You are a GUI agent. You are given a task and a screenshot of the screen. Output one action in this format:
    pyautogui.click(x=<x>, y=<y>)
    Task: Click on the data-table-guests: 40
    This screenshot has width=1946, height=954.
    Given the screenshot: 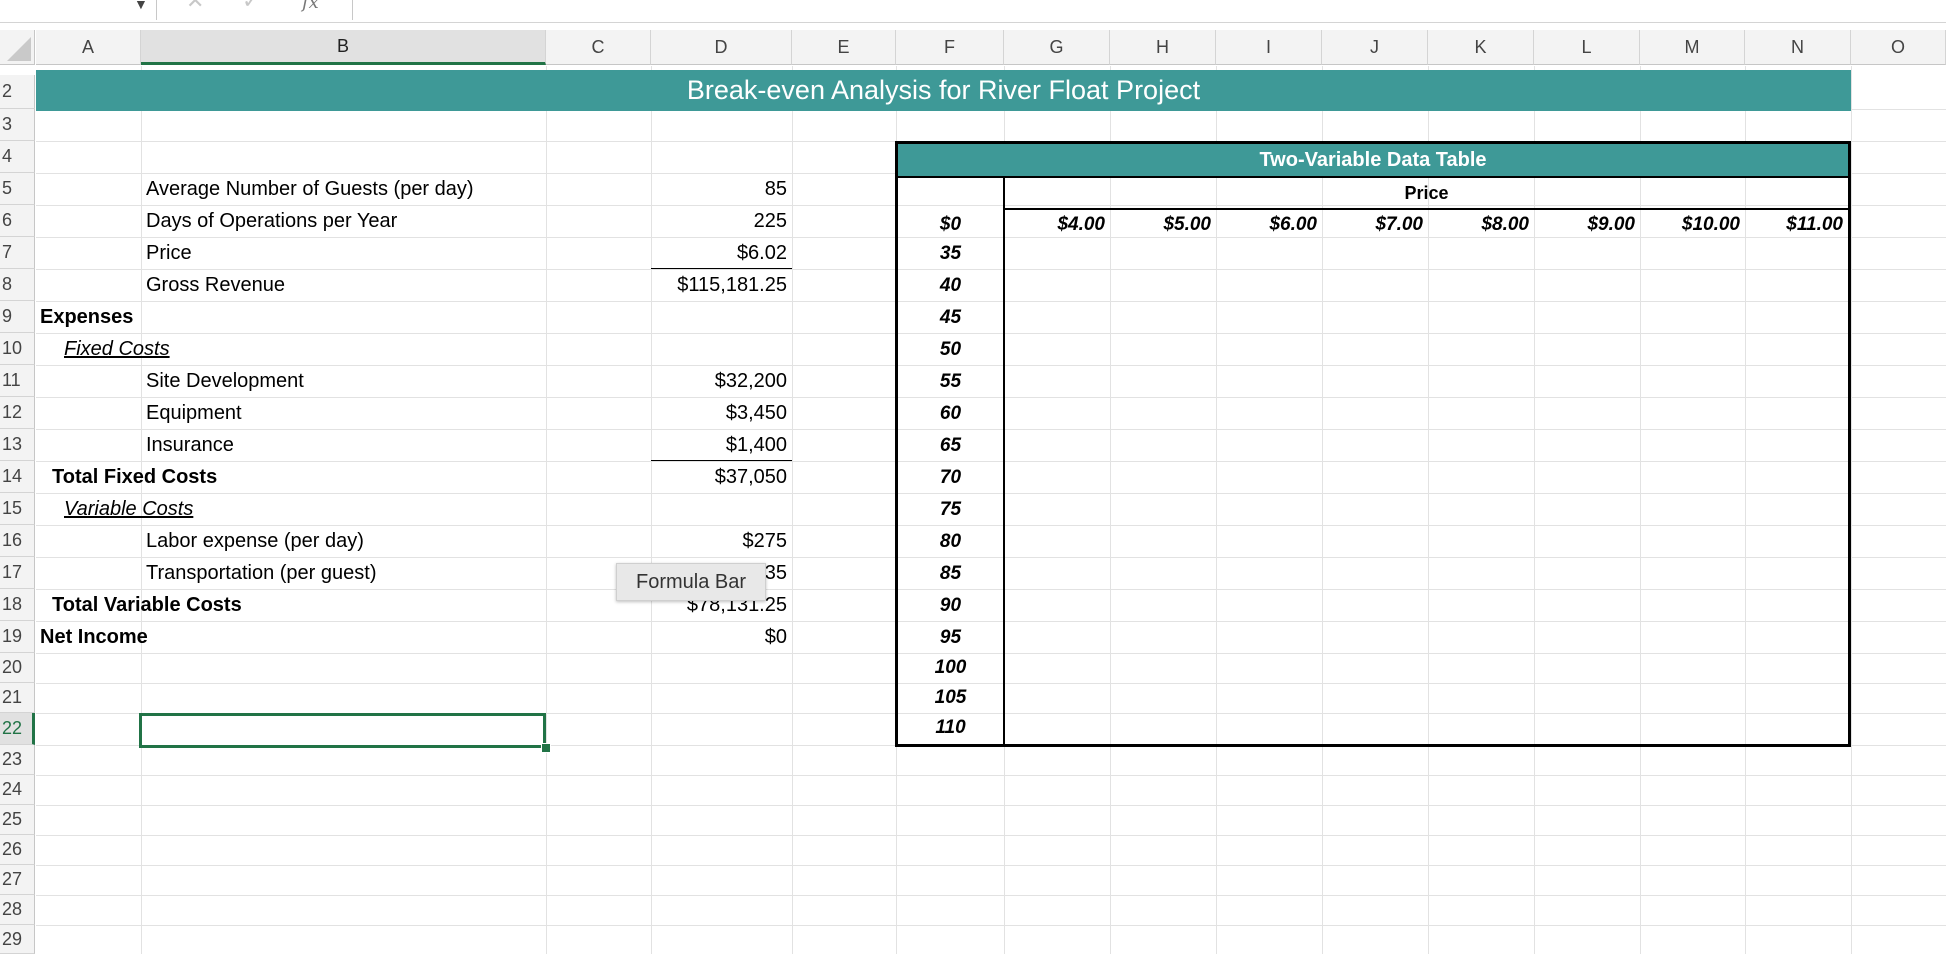 What is the action you would take?
    pyautogui.click(x=950, y=285)
    